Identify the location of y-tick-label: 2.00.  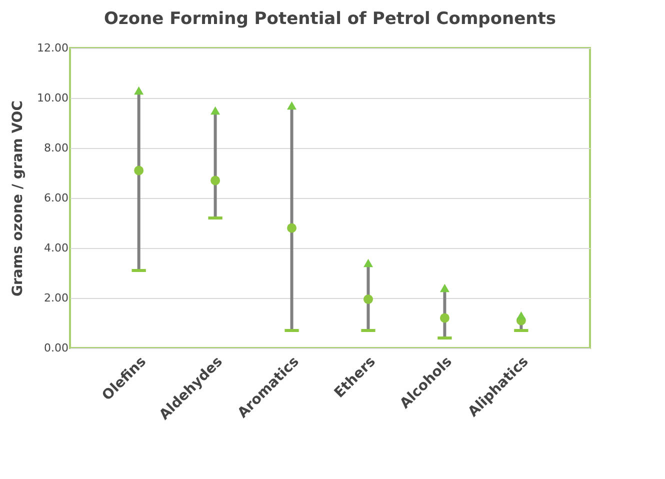
(56, 298).